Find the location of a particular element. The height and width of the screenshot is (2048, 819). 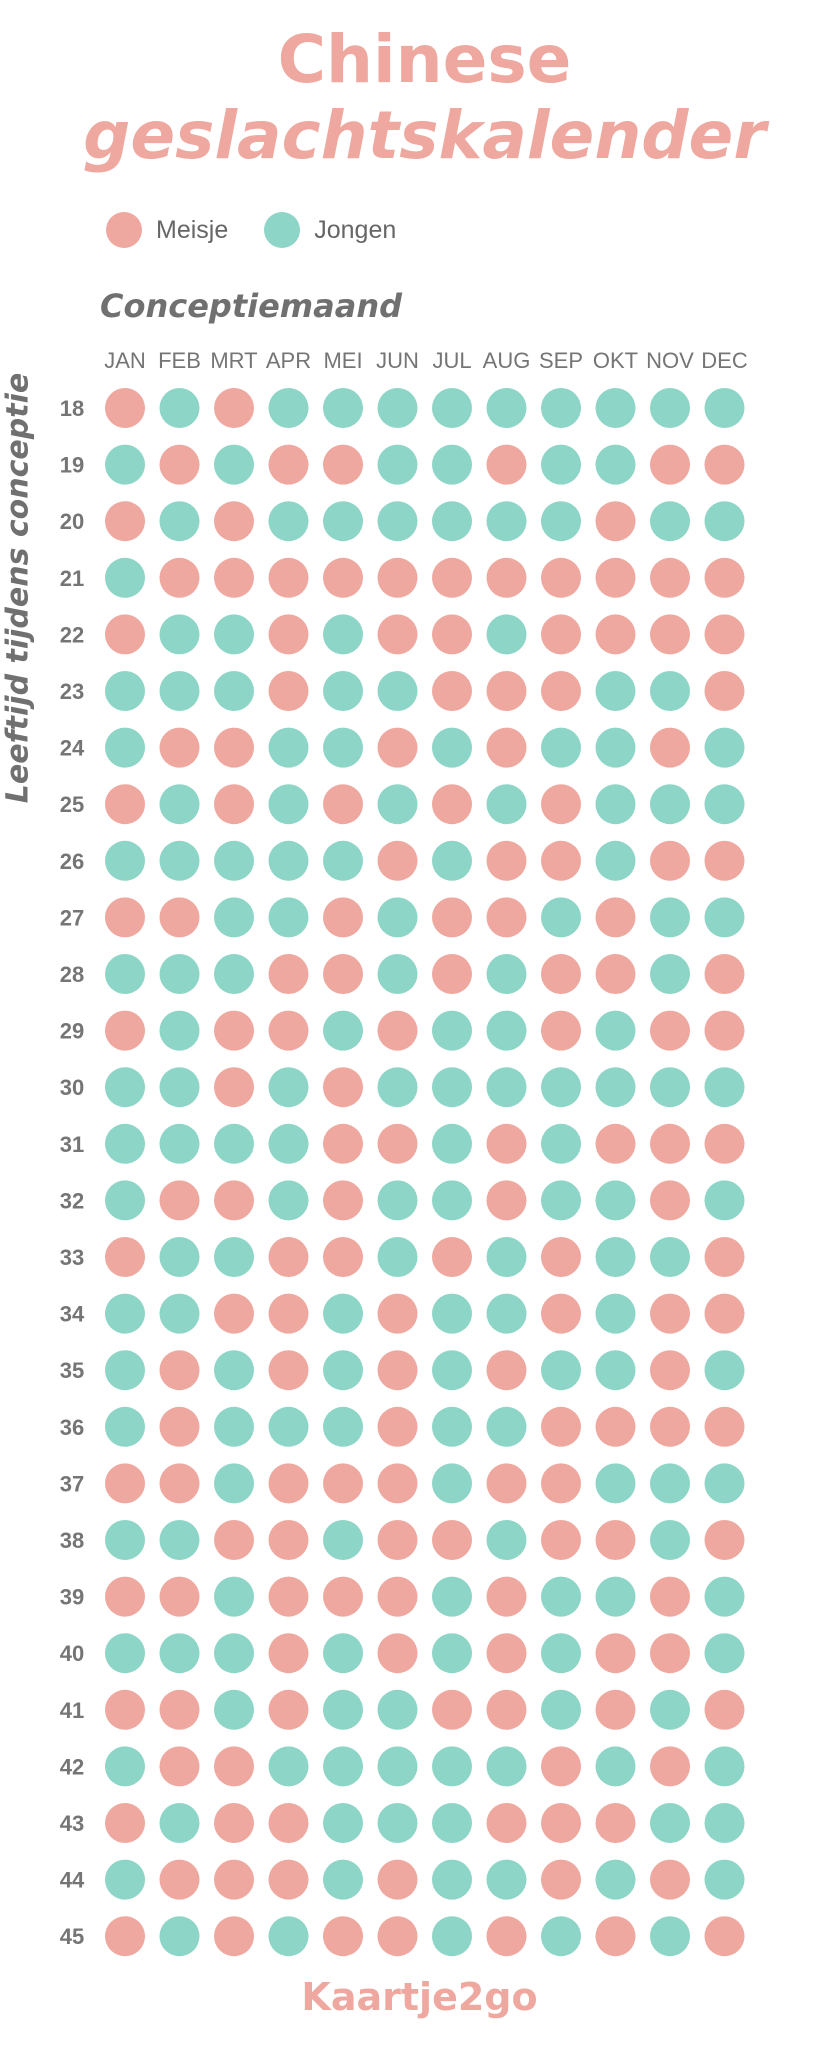

cell-23-feb-jongen is located at coordinates (179, 691).